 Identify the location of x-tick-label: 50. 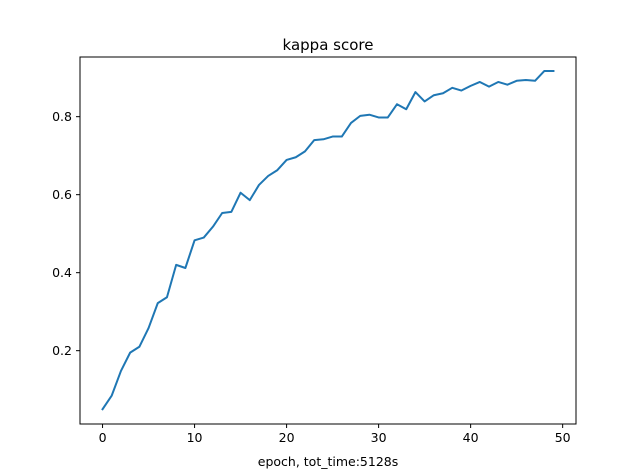
(563, 437).